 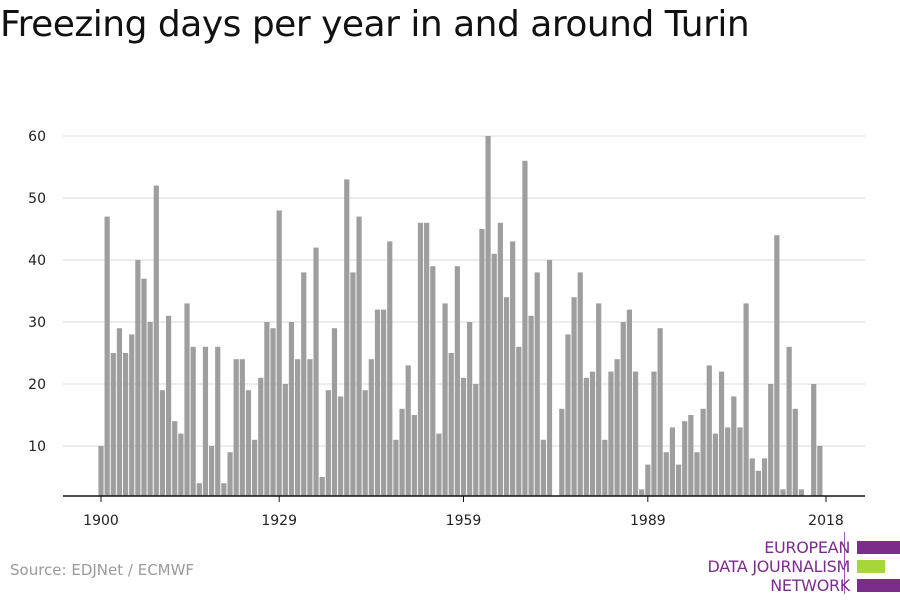 What do you see at coordinates (384, 402) in the screenshot?
I see `bar-1946` at bounding box center [384, 402].